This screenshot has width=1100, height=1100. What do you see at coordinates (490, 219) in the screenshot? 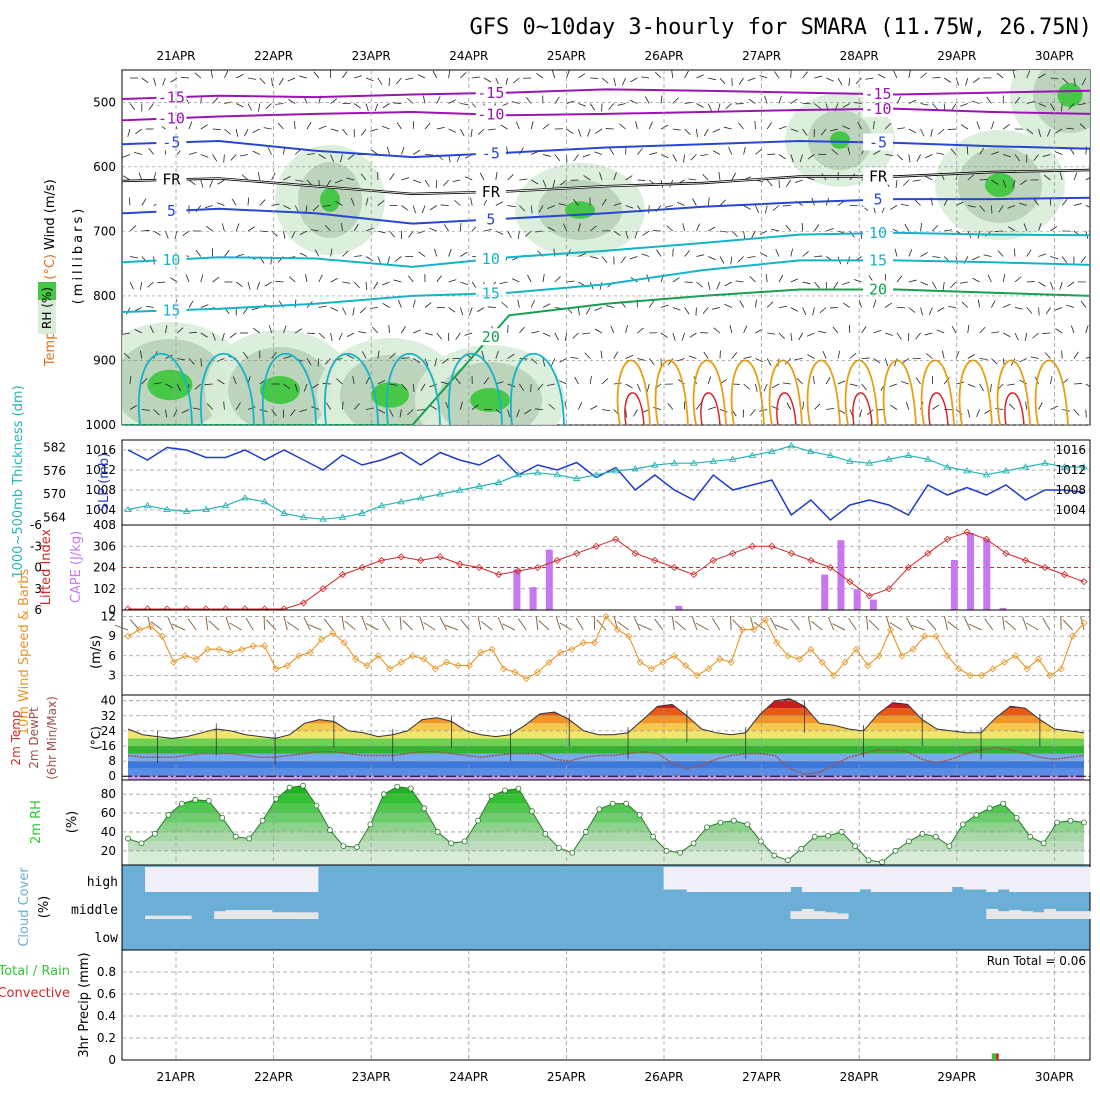
I see `contour-label: 5` at bounding box center [490, 219].